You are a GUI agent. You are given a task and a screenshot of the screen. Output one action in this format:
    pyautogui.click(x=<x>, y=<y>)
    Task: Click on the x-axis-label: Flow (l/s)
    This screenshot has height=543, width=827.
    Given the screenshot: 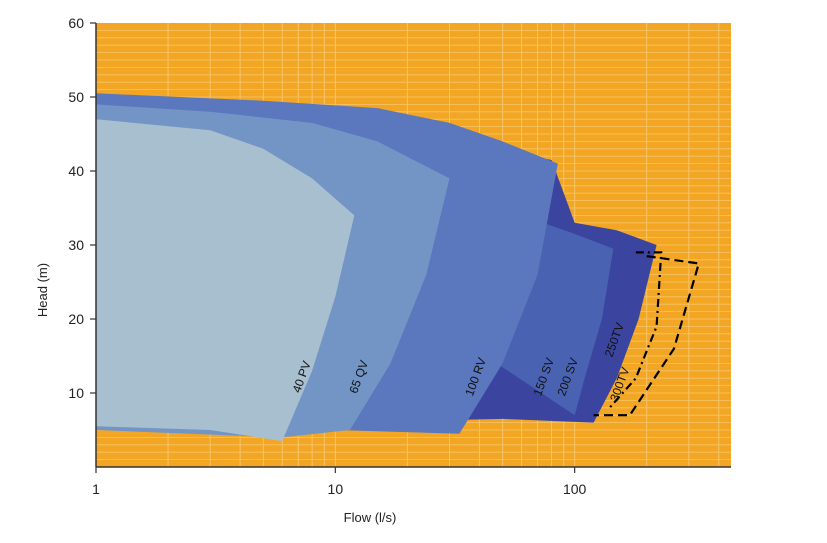 What is the action you would take?
    pyautogui.click(x=370, y=517)
    